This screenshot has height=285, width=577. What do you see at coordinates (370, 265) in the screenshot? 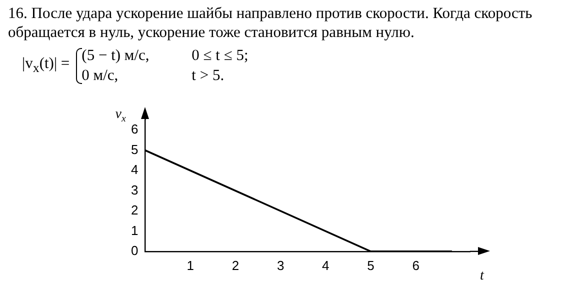
I see `x-tick-label: 5` at bounding box center [370, 265].